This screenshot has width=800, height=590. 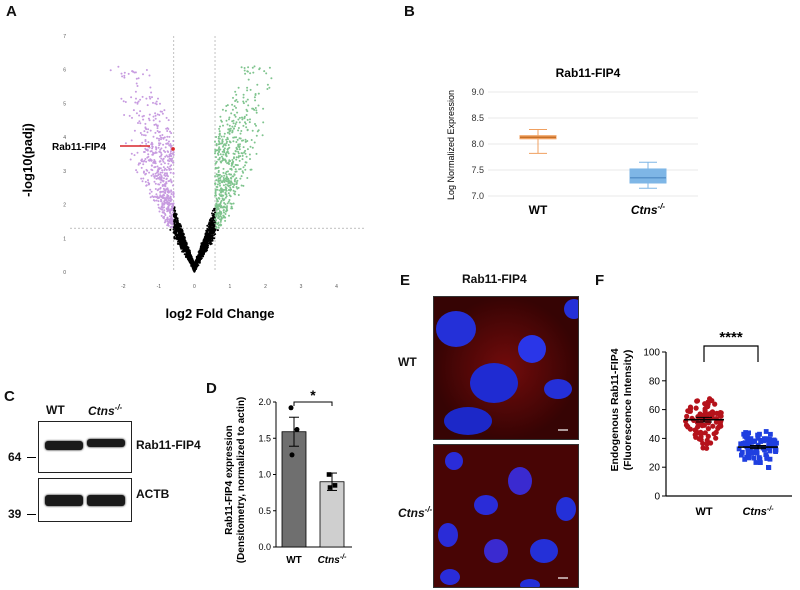 I want to click on volcano-xtick: 0, so click(x=194, y=287).